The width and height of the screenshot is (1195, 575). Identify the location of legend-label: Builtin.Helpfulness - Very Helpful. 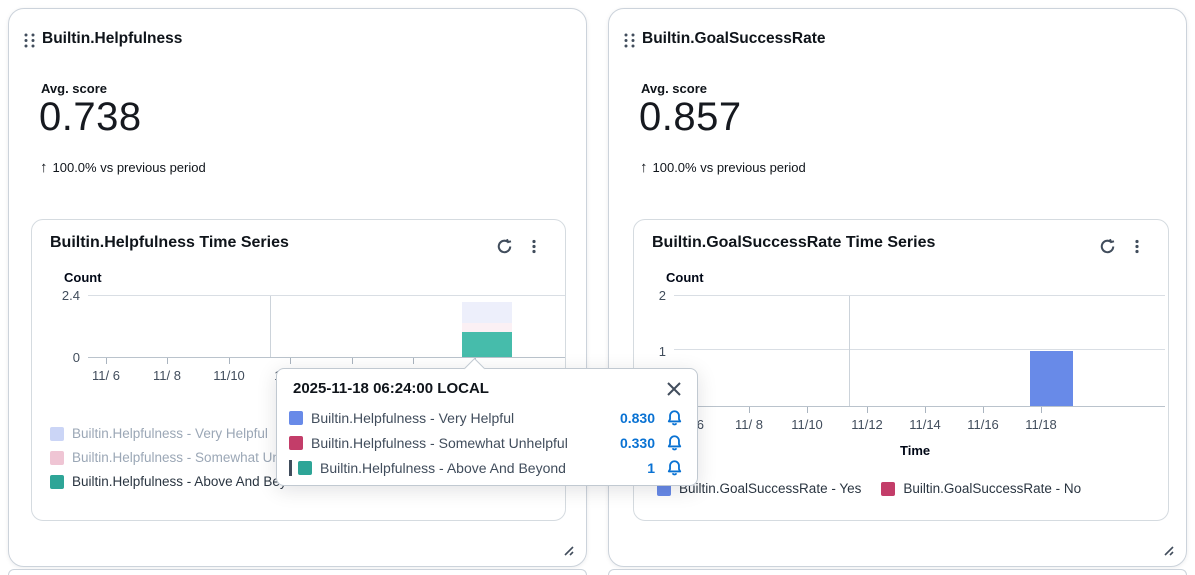
(170, 433).